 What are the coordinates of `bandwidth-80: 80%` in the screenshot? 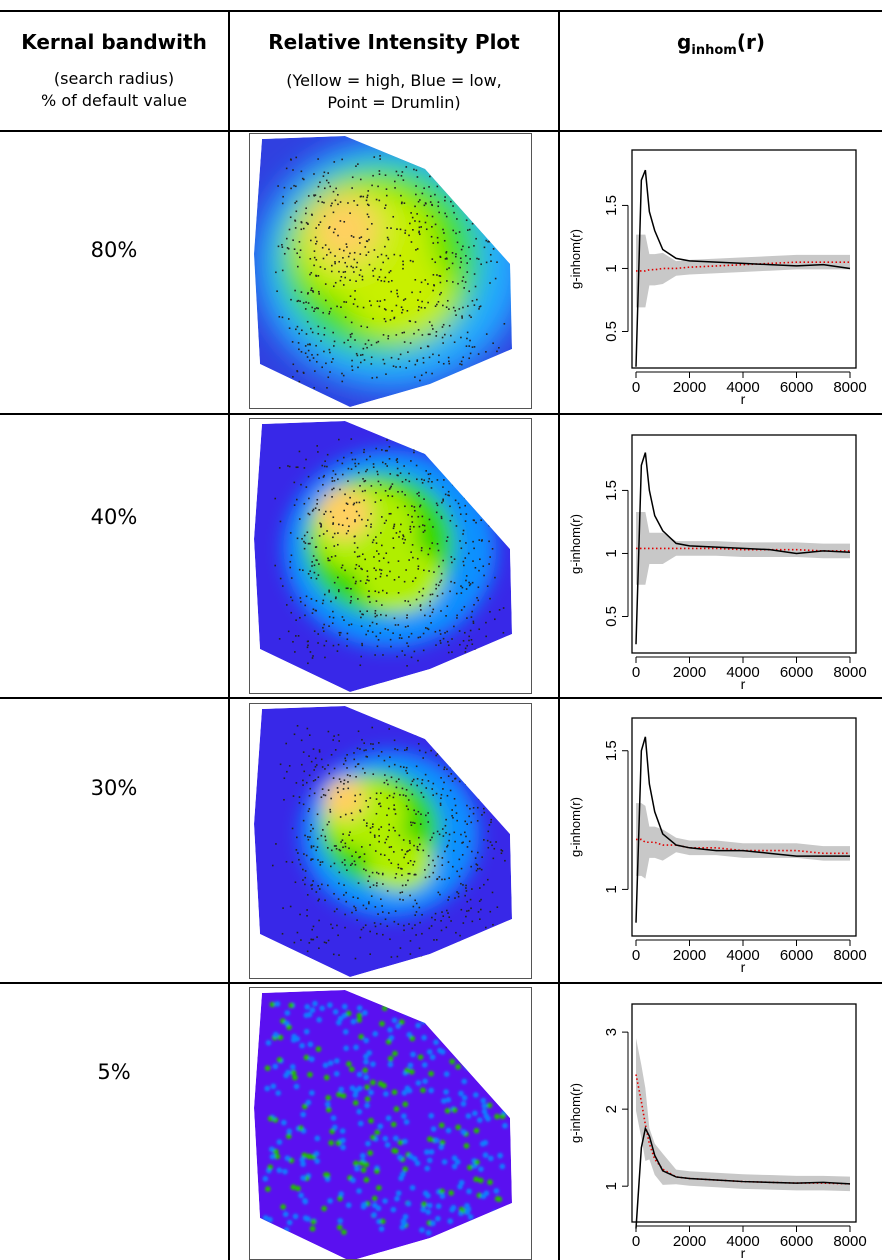 It's located at (114, 250).